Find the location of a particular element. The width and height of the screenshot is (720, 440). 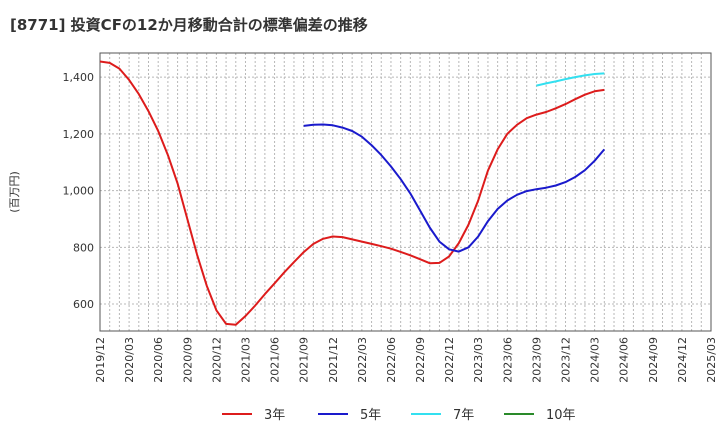

x-tick-label: 2024/12 is located at coordinates (682, 360).